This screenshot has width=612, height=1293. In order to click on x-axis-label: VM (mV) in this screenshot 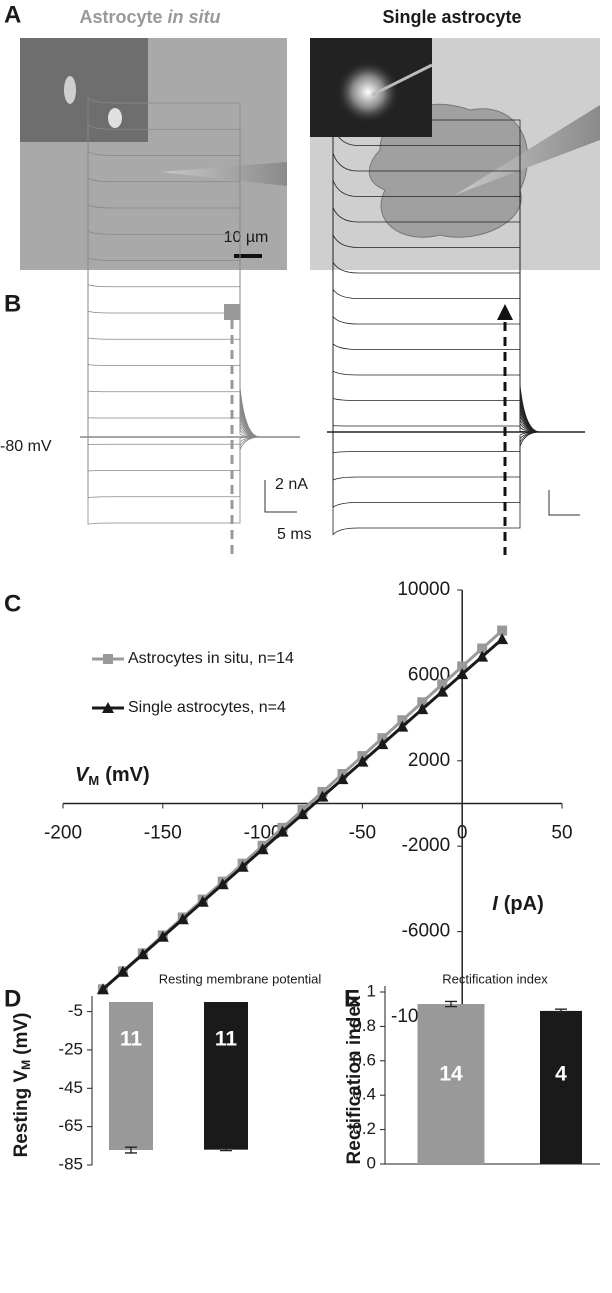, I will do `click(112, 776)`.